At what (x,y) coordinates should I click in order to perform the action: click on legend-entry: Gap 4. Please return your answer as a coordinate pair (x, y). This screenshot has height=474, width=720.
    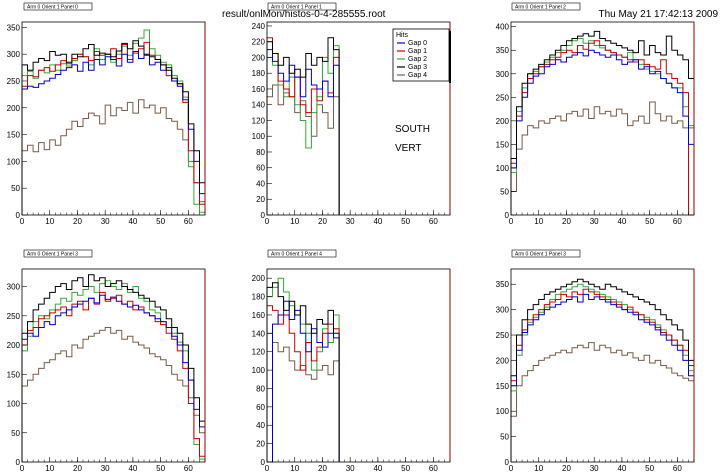
    Looking at the image, I should click on (417, 75).